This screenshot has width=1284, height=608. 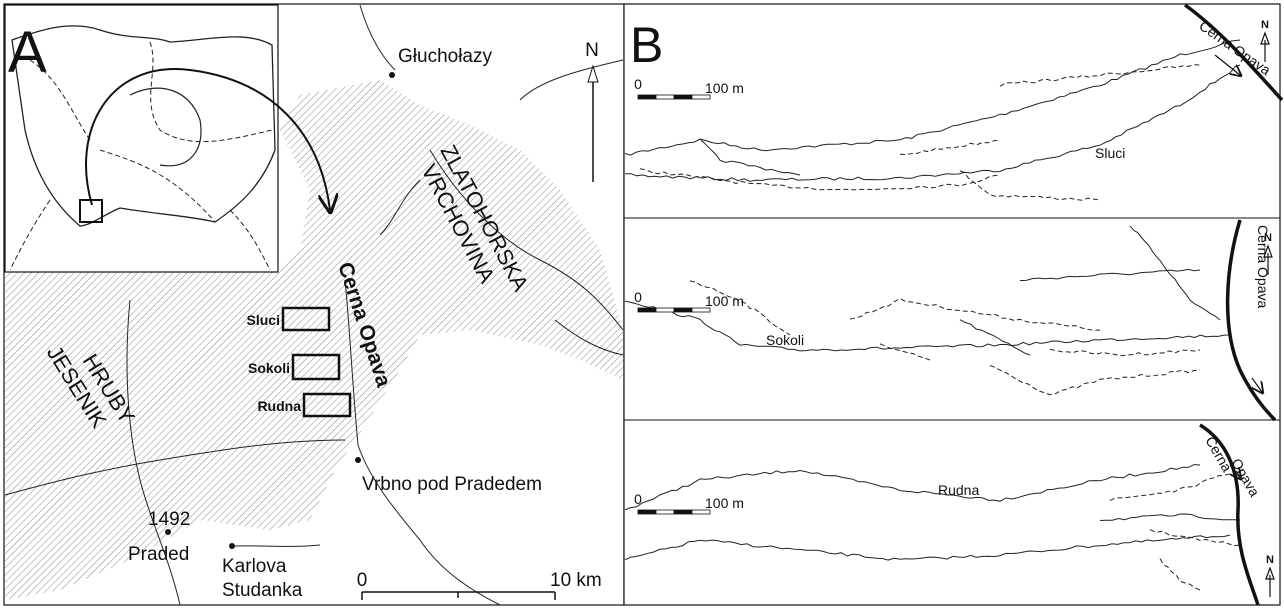 I want to click on place-label: Karlova, so click(x=254, y=566).